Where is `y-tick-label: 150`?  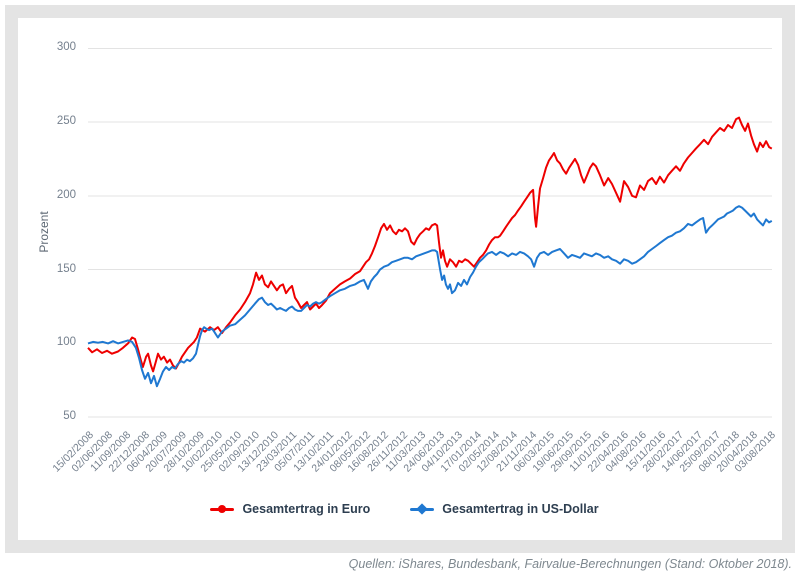 y-tick-label: 150 is located at coordinates (66, 268).